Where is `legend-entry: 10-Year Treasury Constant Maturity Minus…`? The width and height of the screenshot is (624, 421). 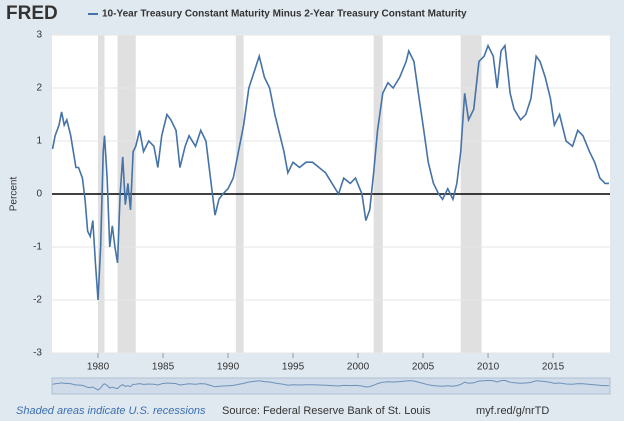 legend-entry: 10-Year Treasury Constant Maturity Minus… is located at coordinates (284, 14).